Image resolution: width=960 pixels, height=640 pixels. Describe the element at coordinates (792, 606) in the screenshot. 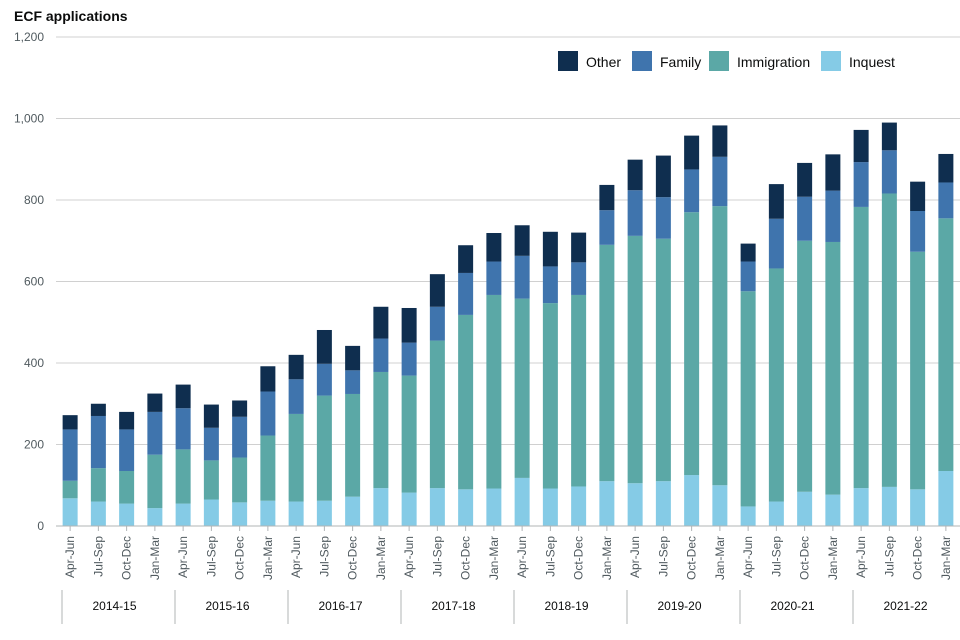

I see `group-label: 2020-21` at that location.